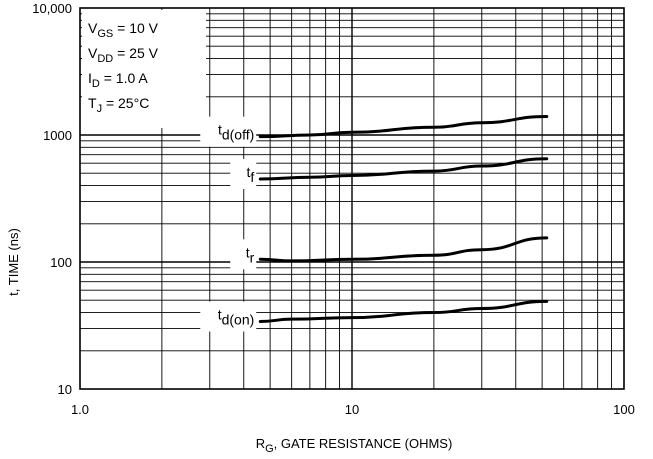 This screenshot has width=653, height=459. Describe the element at coordinates (80, 409) in the screenshot. I see `x-tick-label: 1.0` at that location.